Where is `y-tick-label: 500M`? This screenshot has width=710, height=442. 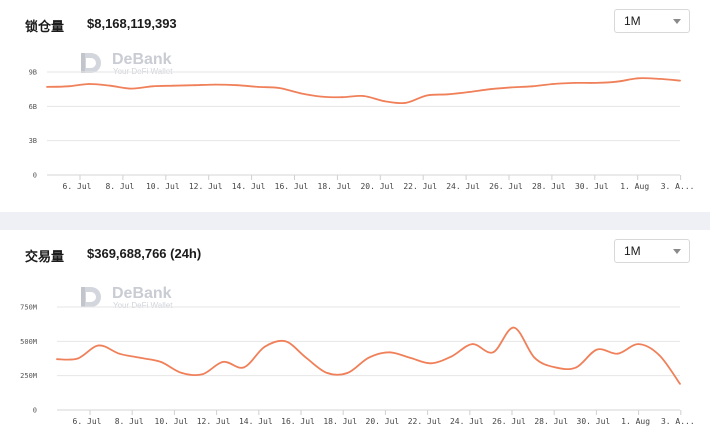
y-tick-label: 500M is located at coordinates (28, 342).